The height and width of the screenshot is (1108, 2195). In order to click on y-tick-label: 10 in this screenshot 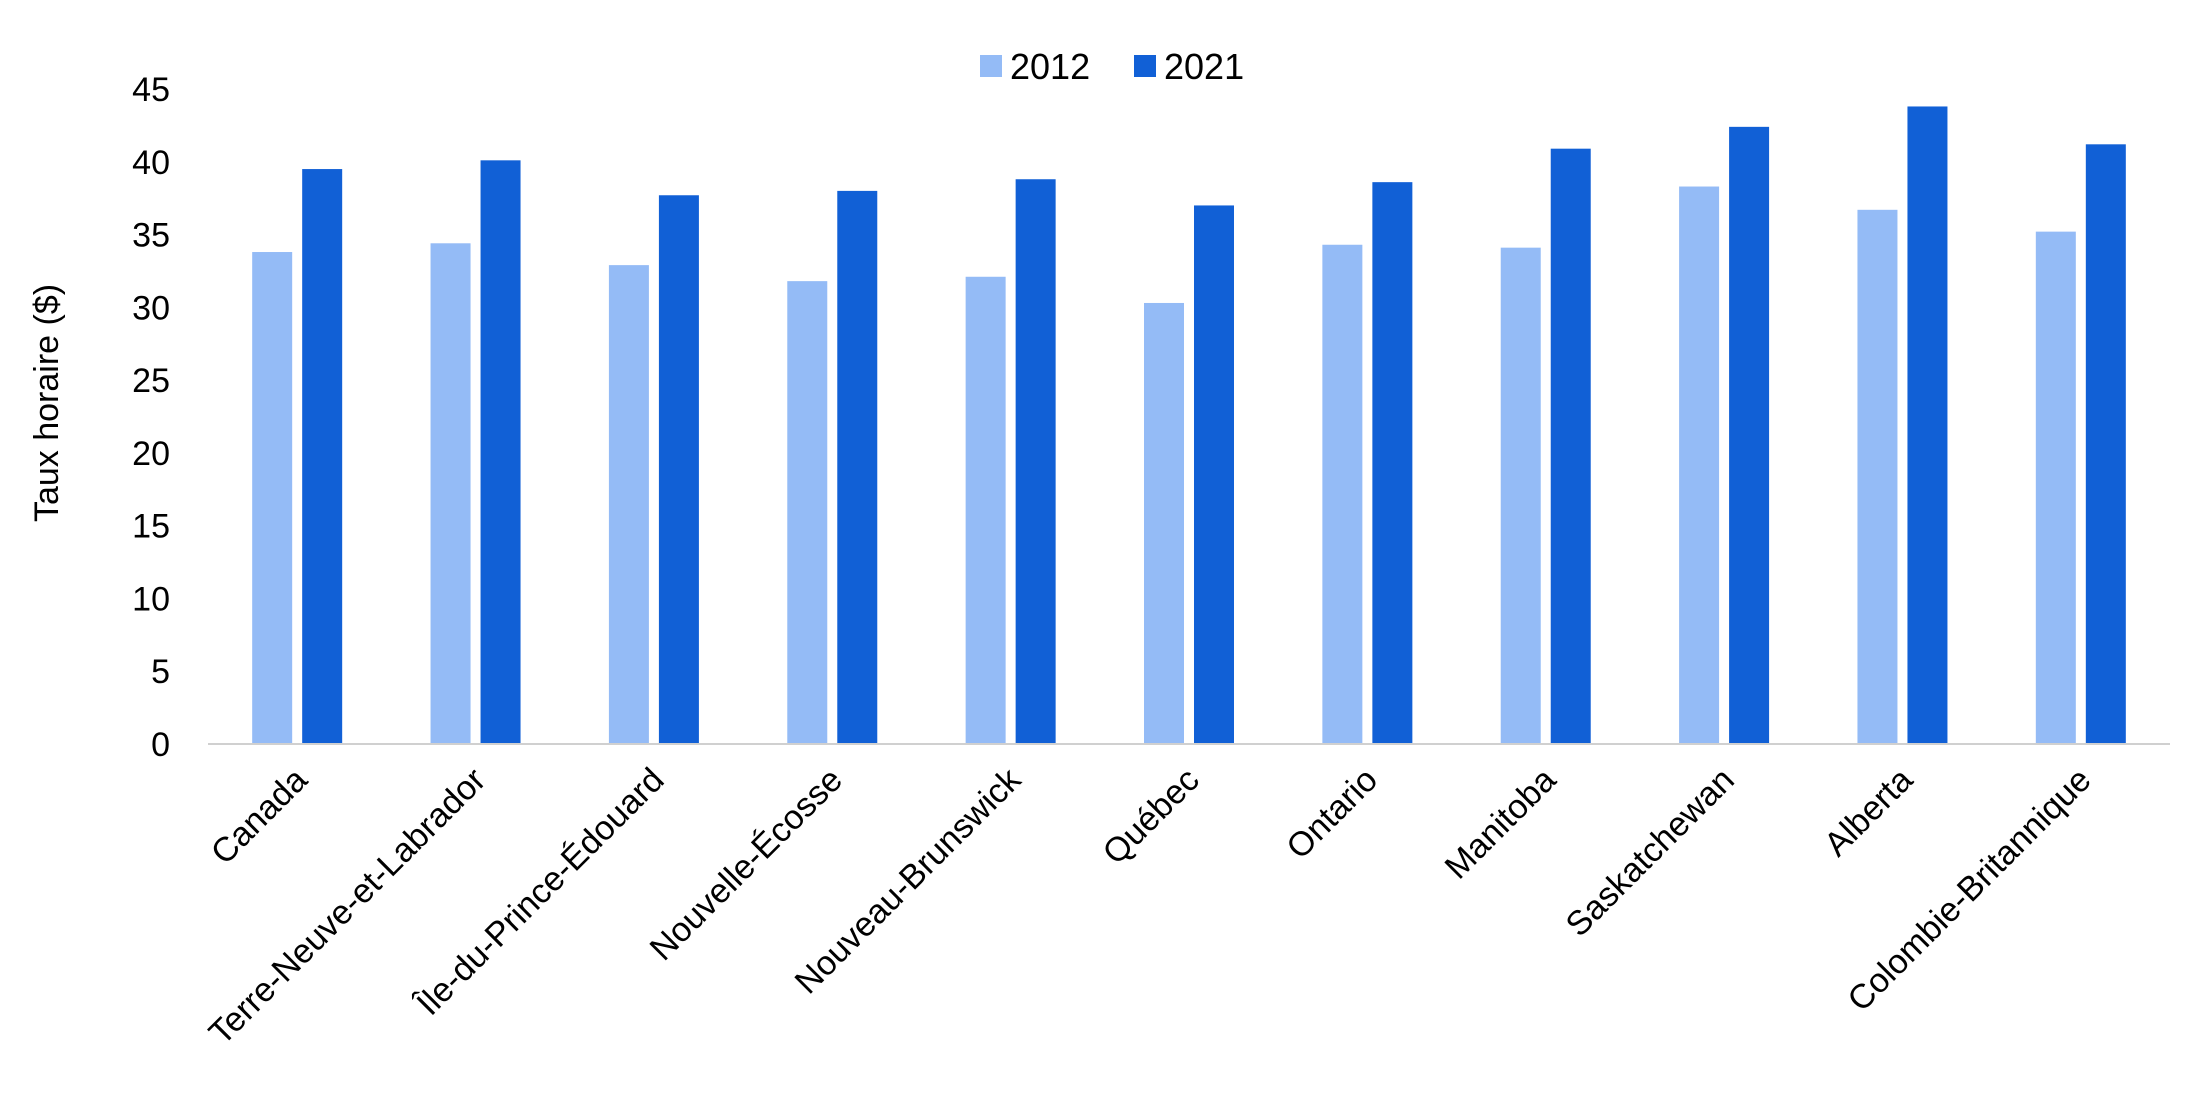, I will do `click(151, 599)`.